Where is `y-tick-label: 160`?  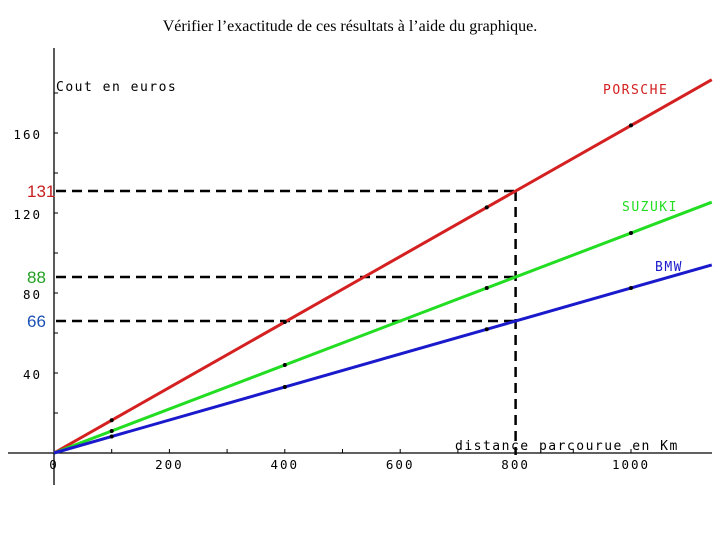
y-tick-label: 160 is located at coordinates (27, 134).